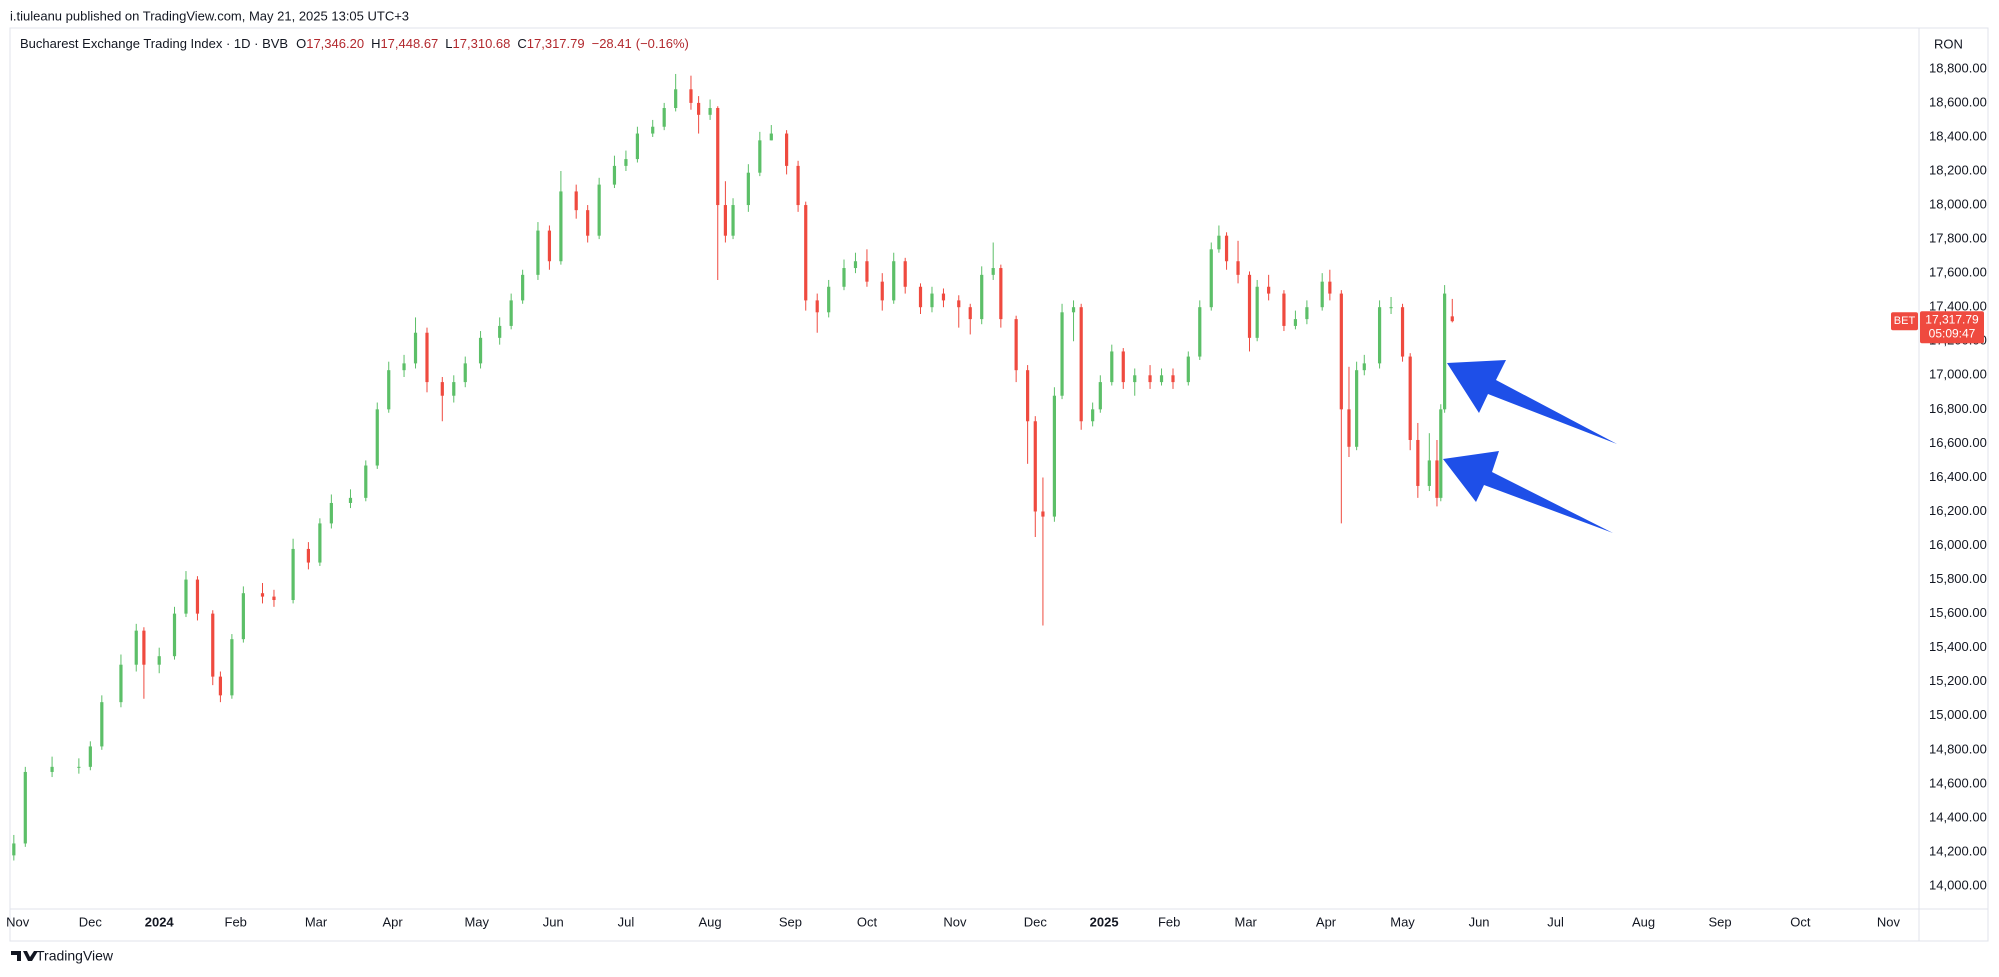  I want to click on annotation-arrow, so click(1532, 402).